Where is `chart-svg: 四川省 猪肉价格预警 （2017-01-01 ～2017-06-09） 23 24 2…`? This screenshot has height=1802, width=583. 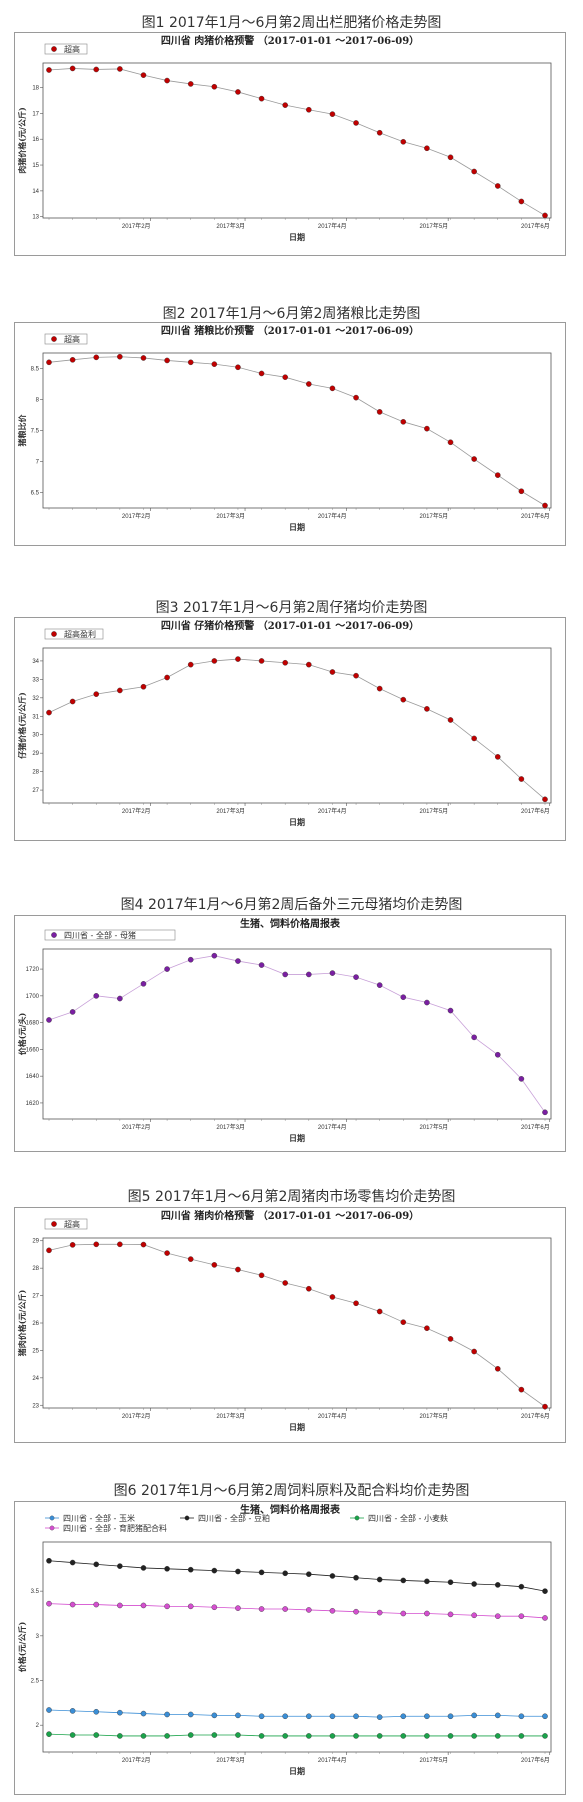 chart-svg: 四川省 猪肉价格预警 （2017-01-01 ～2017-06-09） 23 24 2… is located at coordinates (284, 1320).